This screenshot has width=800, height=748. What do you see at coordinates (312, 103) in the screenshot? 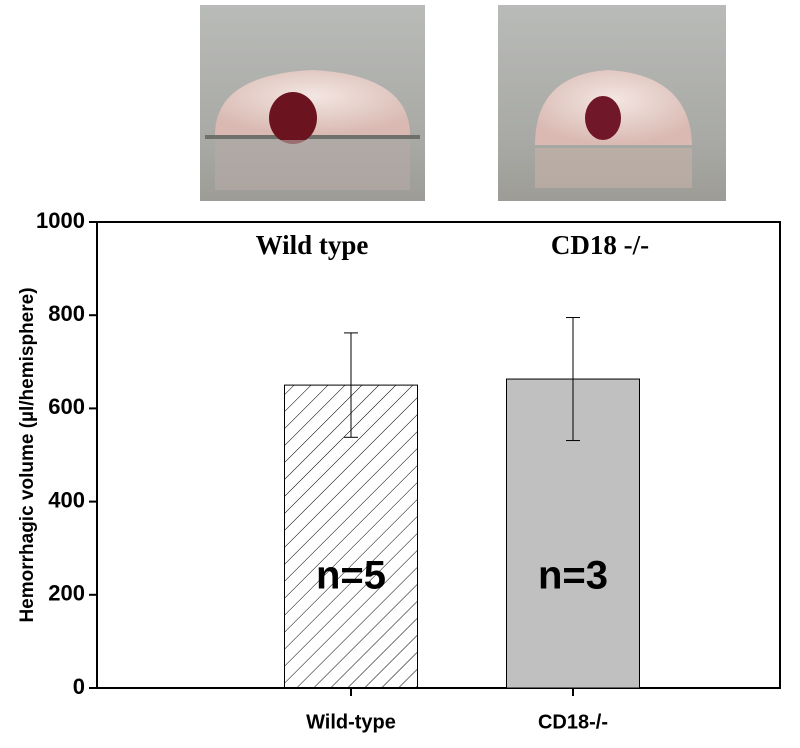
I see `photo-wild-type` at bounding box center [312, 103].